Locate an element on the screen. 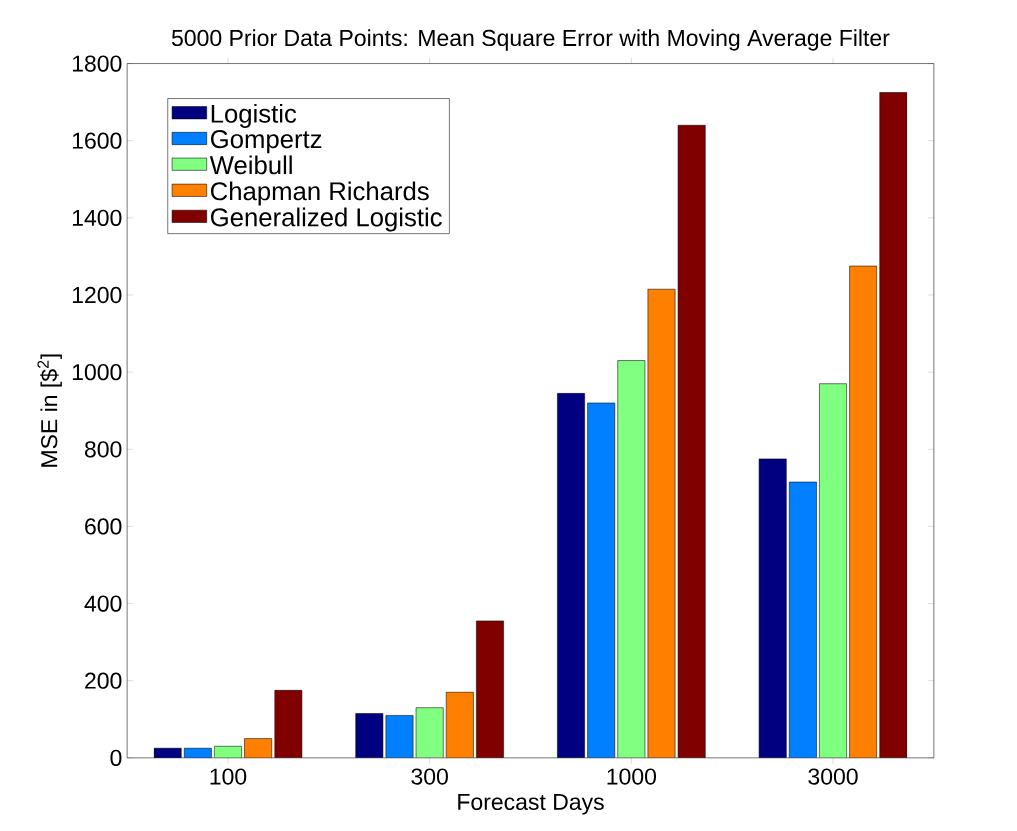 This screenshot has width=1017, height=831. legend-label: Generalized Logistic is located at coordinates (326, 219).